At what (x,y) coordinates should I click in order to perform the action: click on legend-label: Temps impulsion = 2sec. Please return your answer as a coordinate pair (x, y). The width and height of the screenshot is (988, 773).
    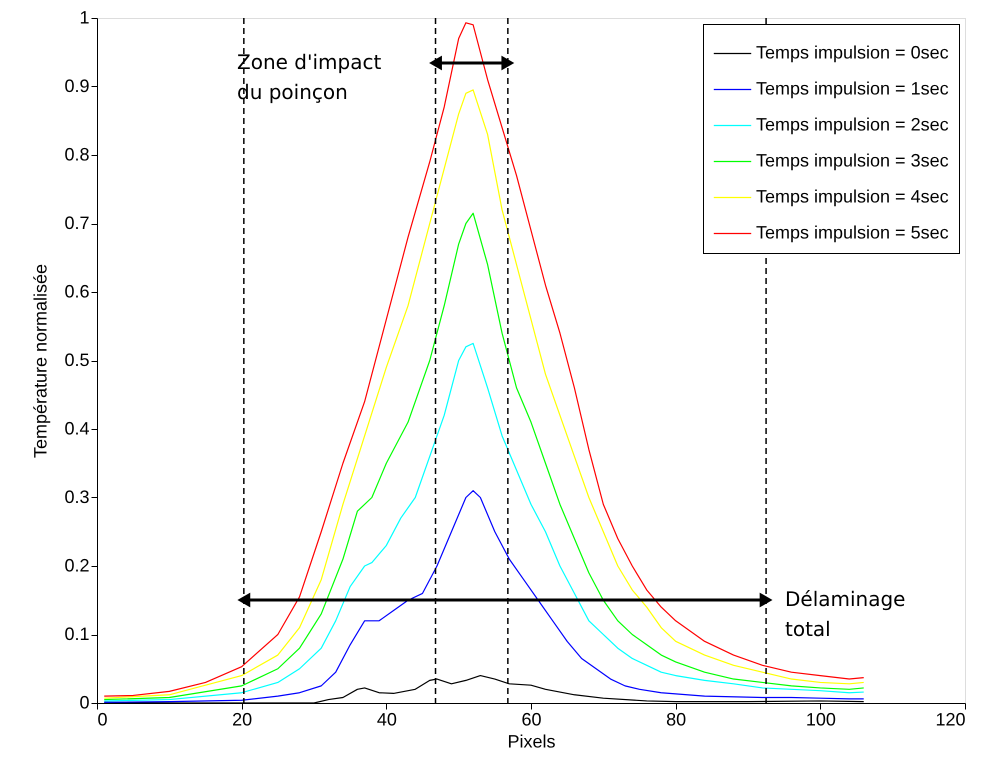
    Looking at the image, I should click on (852, 124).